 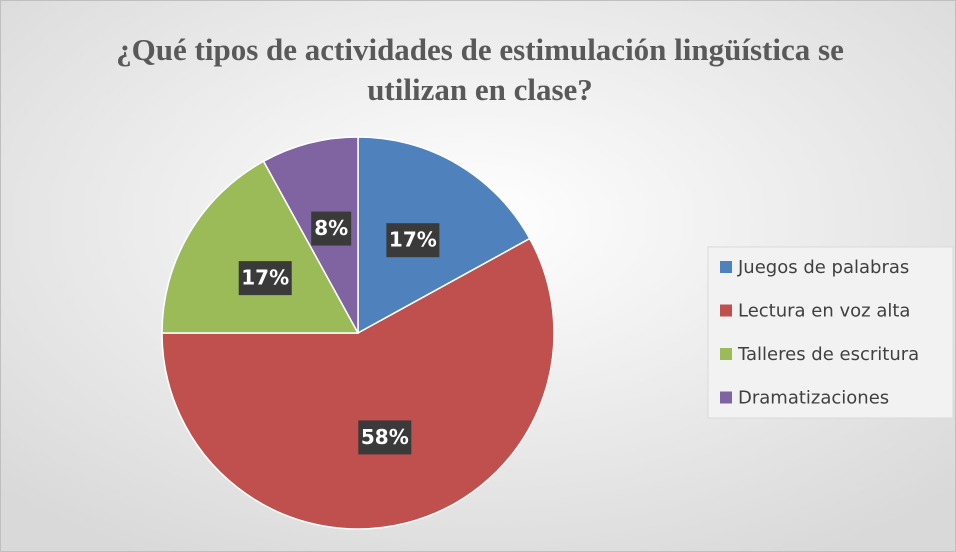 I want to click on data-label: 58%, so click(x=385, y=437).